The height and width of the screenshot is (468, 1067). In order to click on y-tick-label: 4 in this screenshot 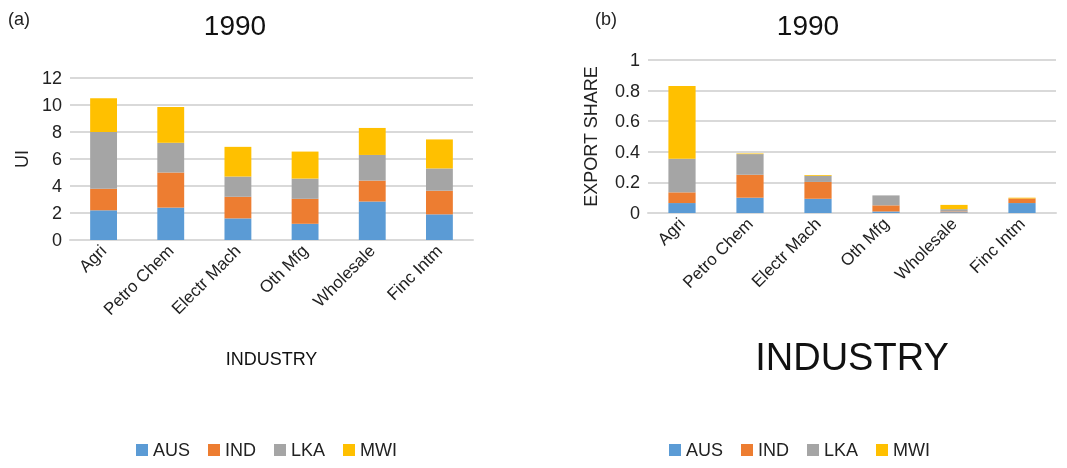, I will do `click(56, 186)`.